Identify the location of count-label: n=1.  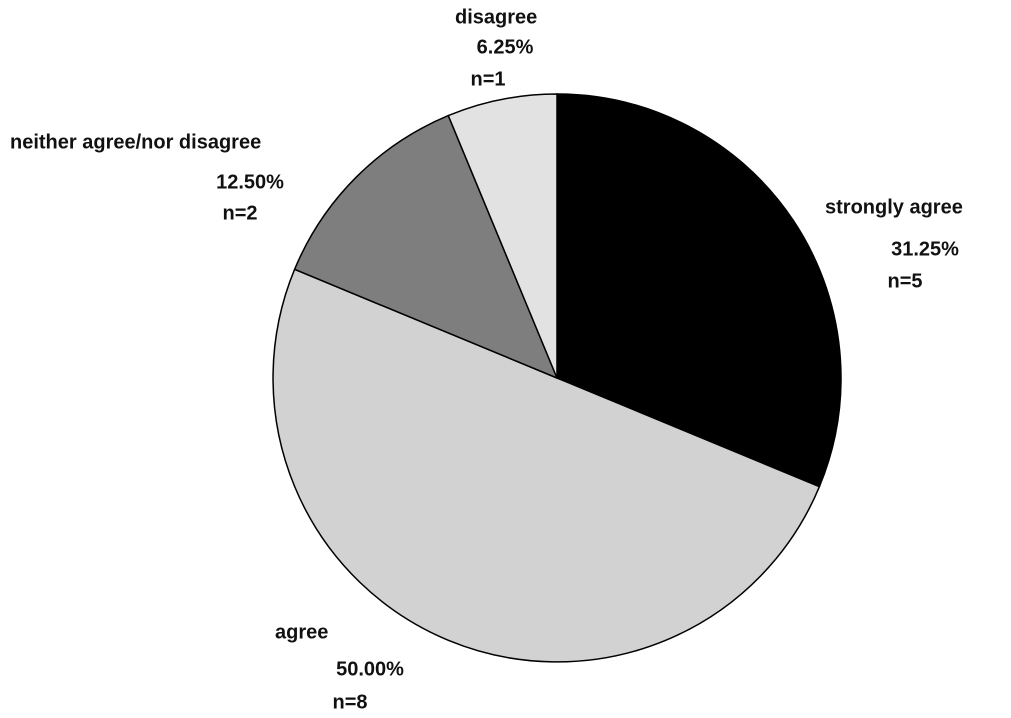
(487, 79).